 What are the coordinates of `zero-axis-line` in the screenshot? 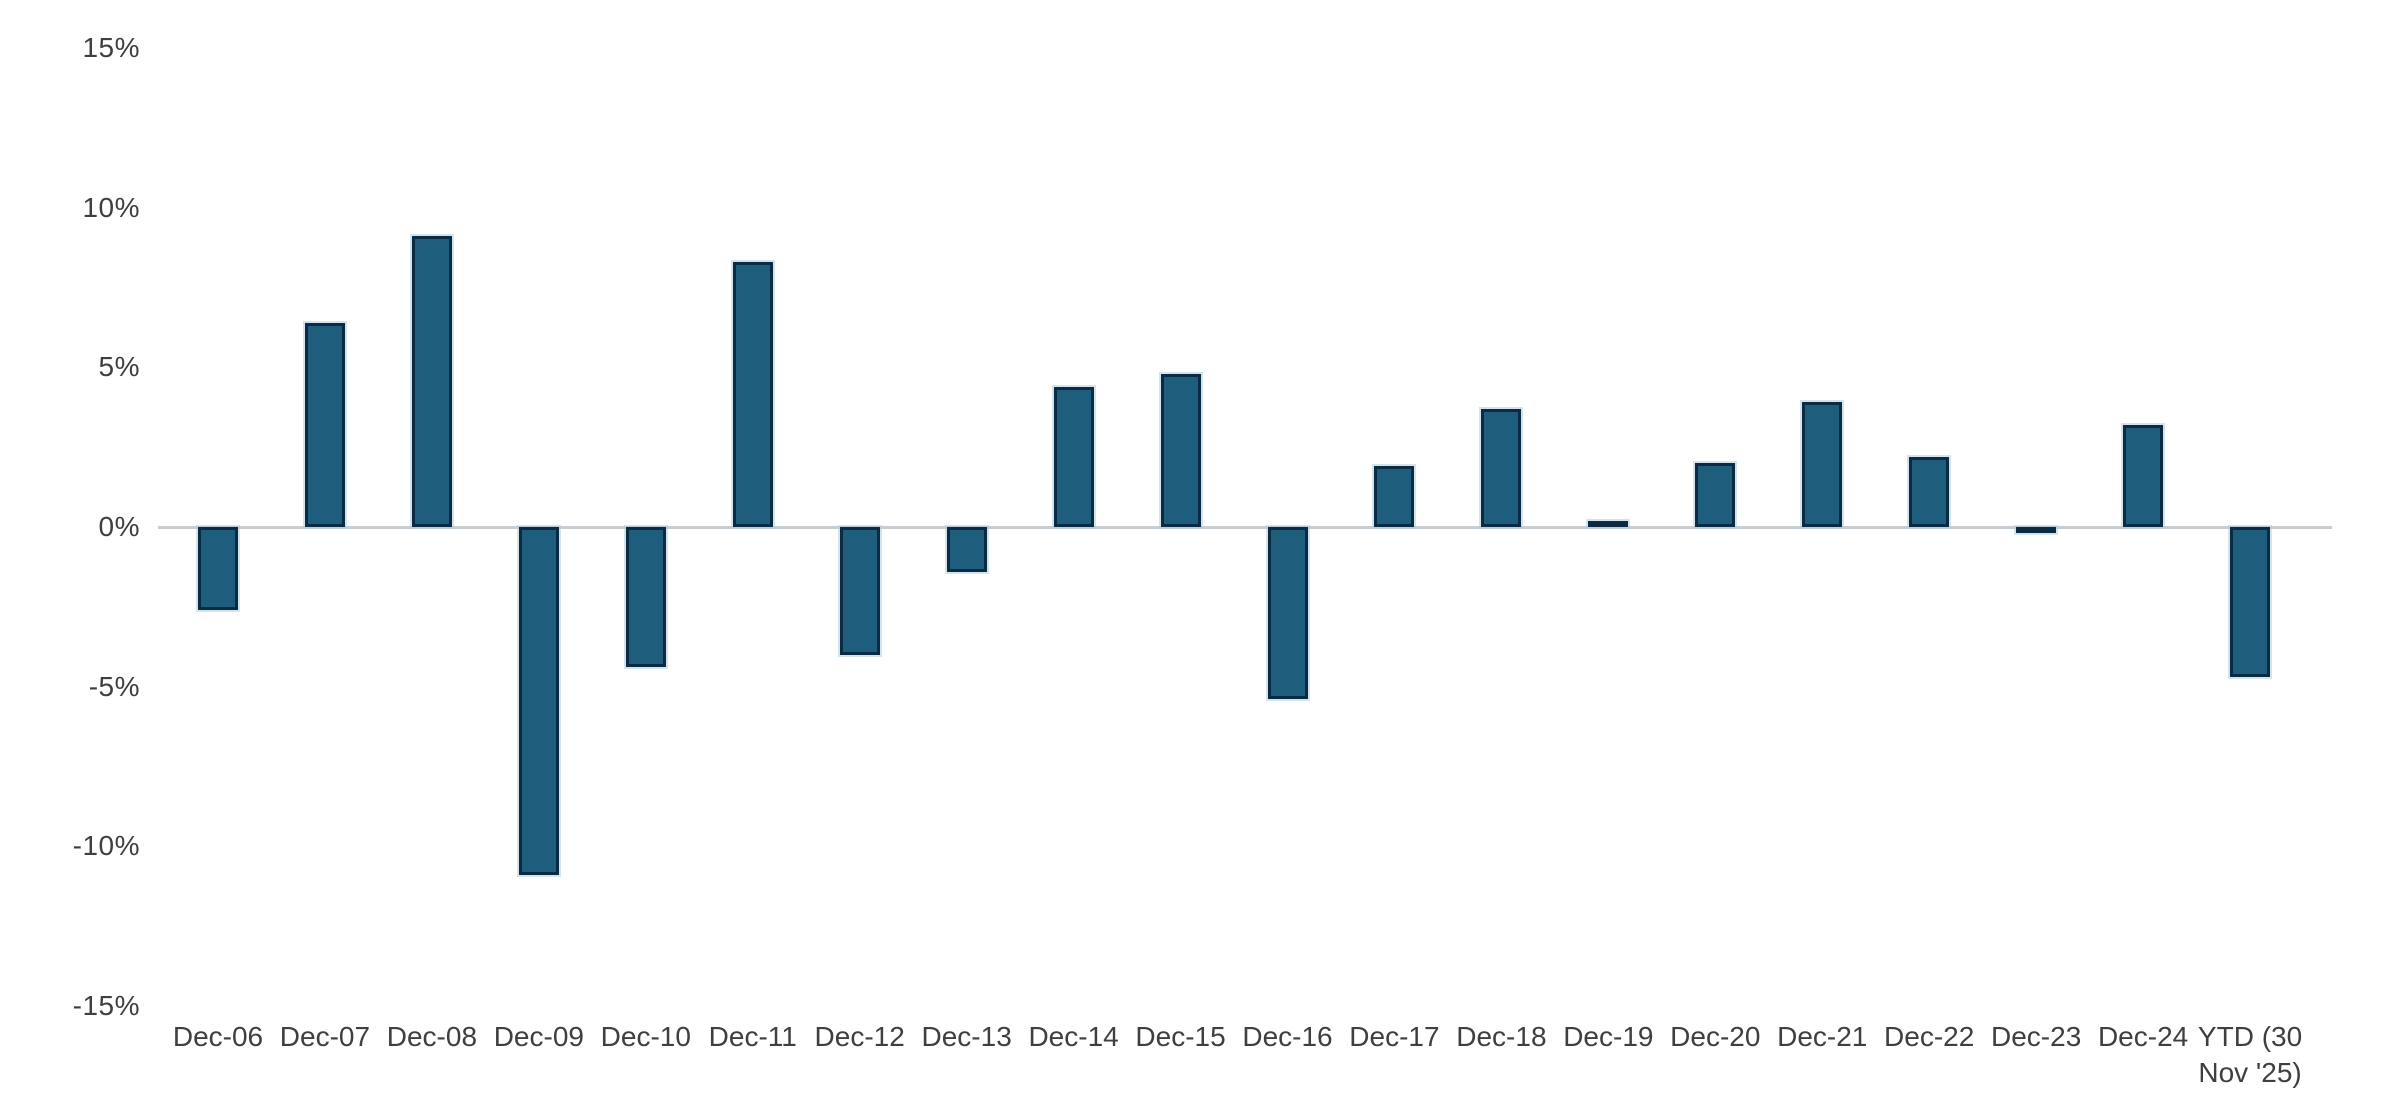 It's located at (1245, 527).